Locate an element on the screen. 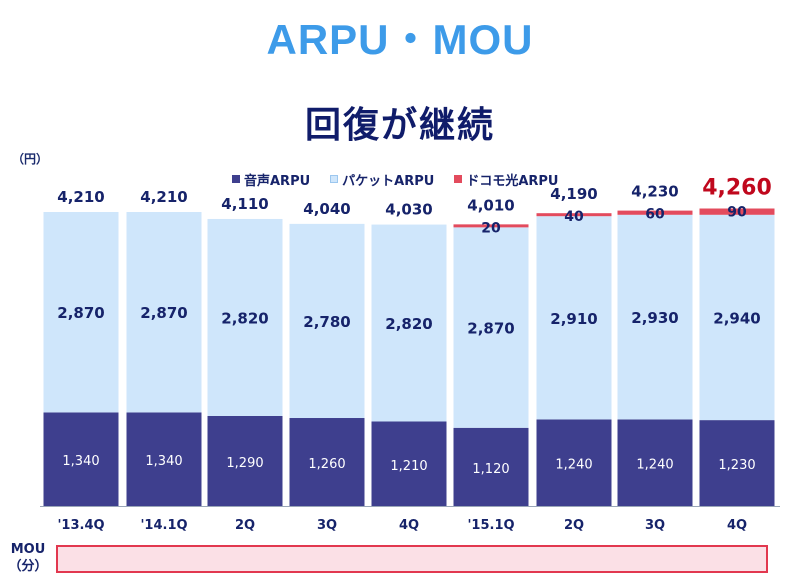 This screenshot has height=584, width=800. legend-item-packet: パケットARPU is located at coordinates (382, 179).